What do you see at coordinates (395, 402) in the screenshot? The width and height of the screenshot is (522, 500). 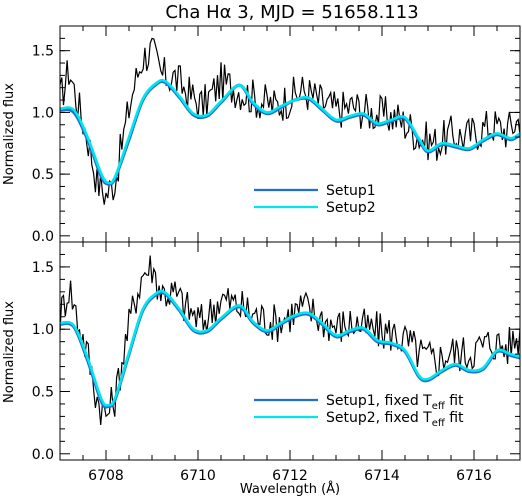 I see `legend-label: Setup1, fixed Teff fit` at bounding box center [395, 402].